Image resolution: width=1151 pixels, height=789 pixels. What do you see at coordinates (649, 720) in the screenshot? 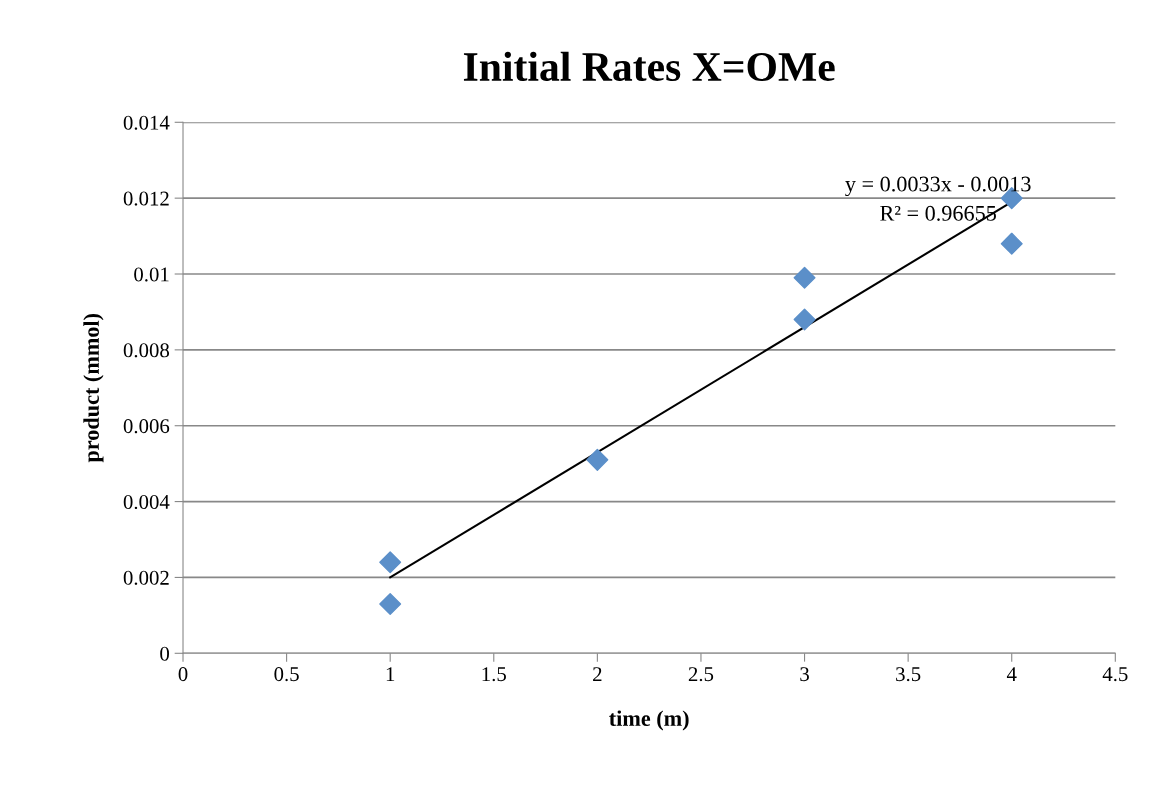
I see `x-axis-title: time (m)` at bounding box center [649, 720].